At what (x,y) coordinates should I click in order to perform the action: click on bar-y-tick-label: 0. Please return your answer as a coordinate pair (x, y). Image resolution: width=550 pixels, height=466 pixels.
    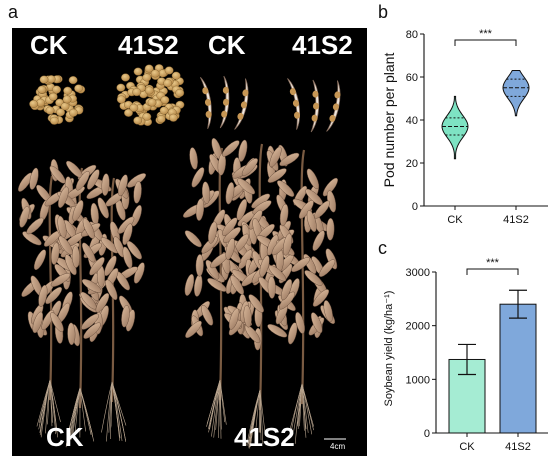
    Looking at the image, I should click on (427, 434).